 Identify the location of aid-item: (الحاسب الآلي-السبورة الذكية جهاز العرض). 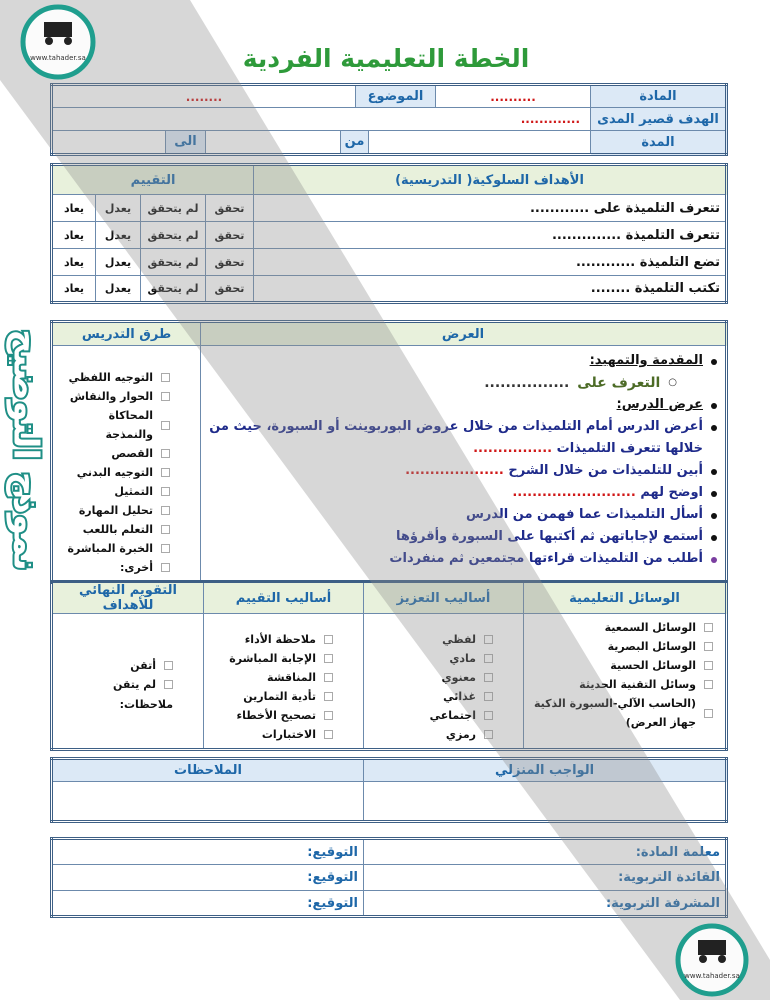
(621, 713).